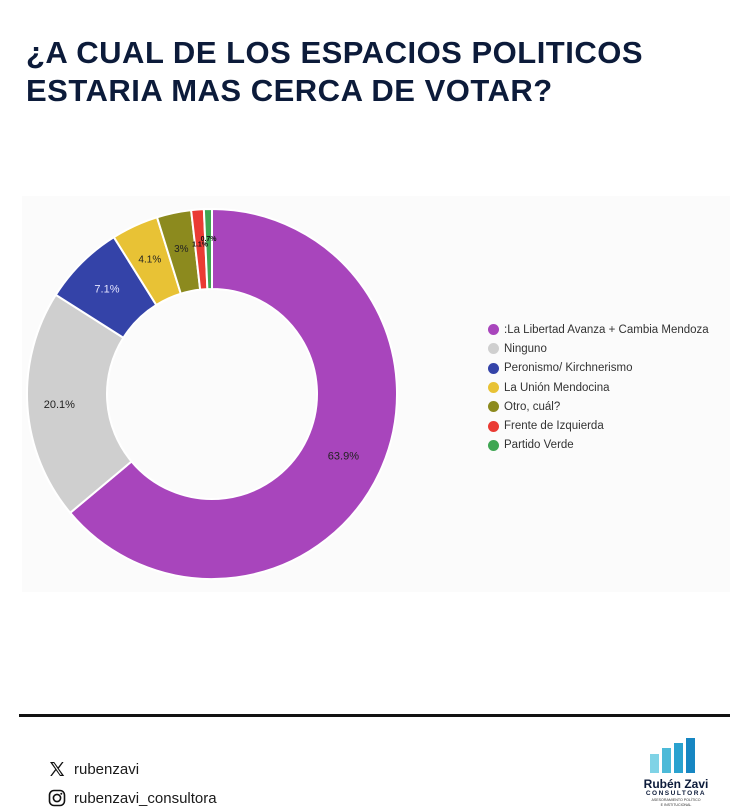 The height and width of the screenshot is (812, 748). I want to click on legend-label: Frente de Izquierda, so click(554, 426).